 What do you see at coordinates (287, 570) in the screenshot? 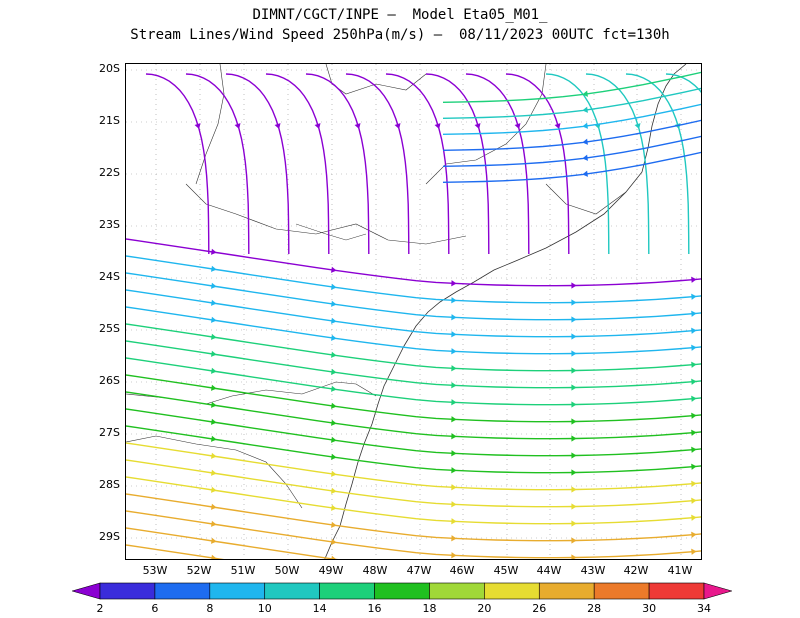
I see `lon-label: 50W` at bounding box center [287, 570].